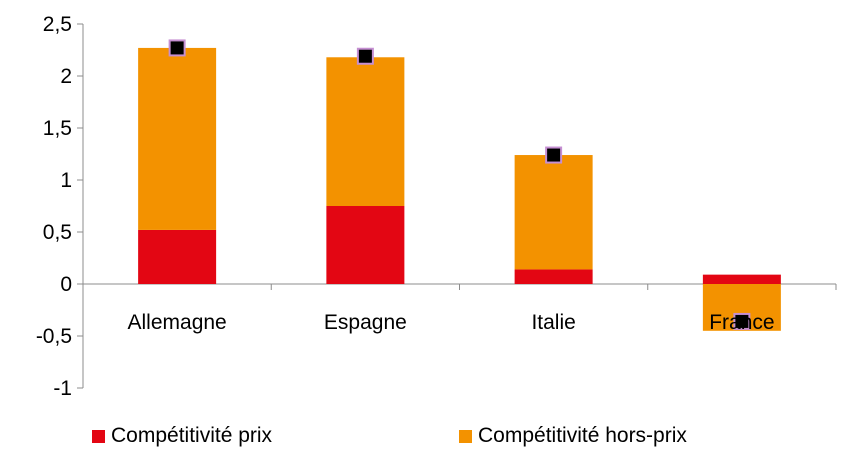  I want to click on legend-item-hors-prix: Compétitivité hors-prix, so click(573, 436).